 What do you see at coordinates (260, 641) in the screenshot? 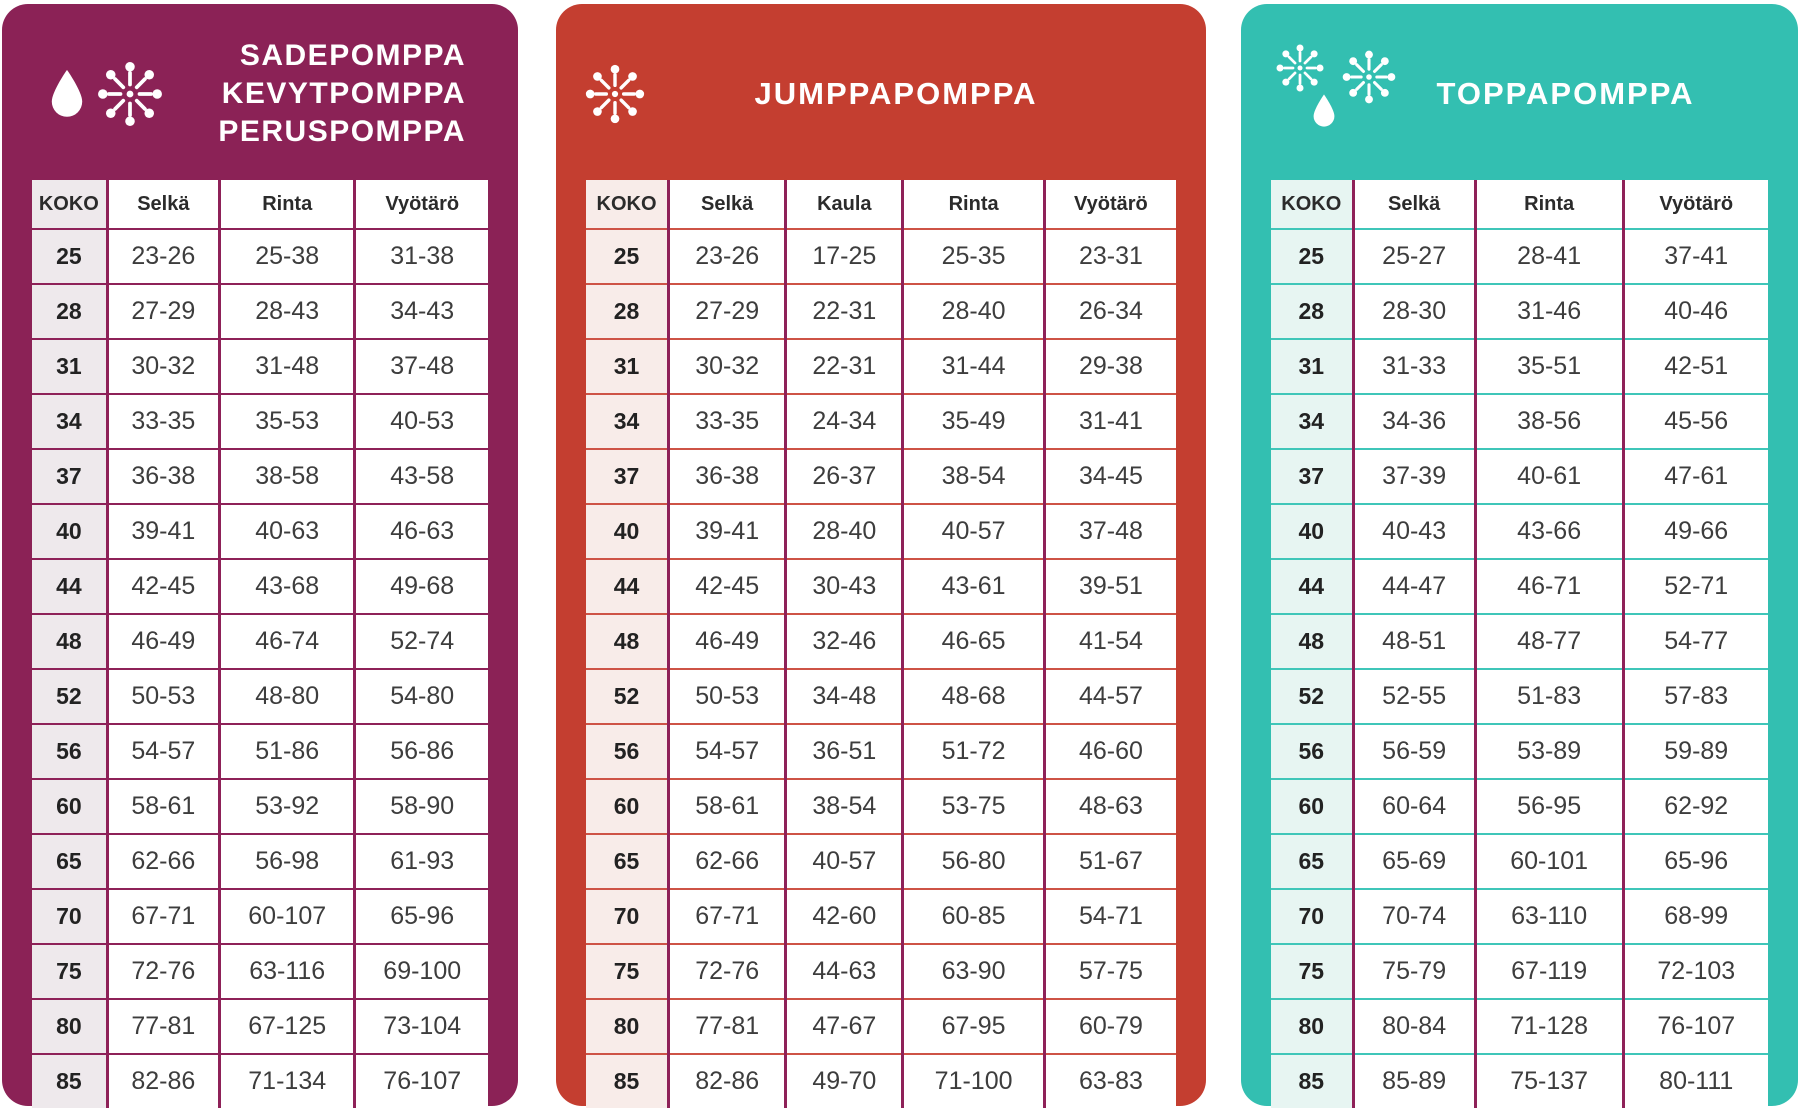
I see `table-row: 48 46-49 46-74 52-74` at bounding box center [260, 641].